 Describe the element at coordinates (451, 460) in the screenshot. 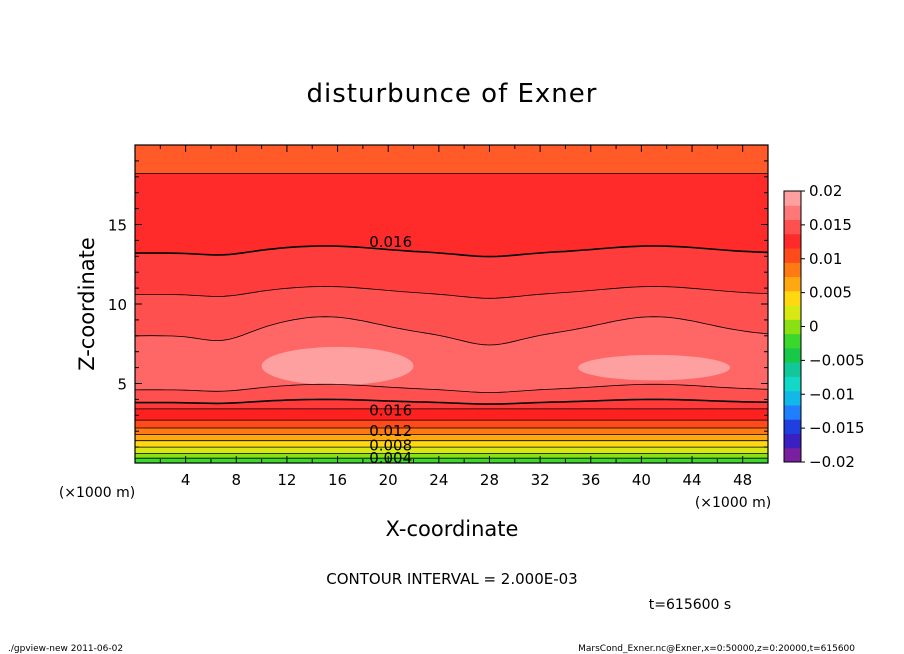

I see `contour-band` at that location.